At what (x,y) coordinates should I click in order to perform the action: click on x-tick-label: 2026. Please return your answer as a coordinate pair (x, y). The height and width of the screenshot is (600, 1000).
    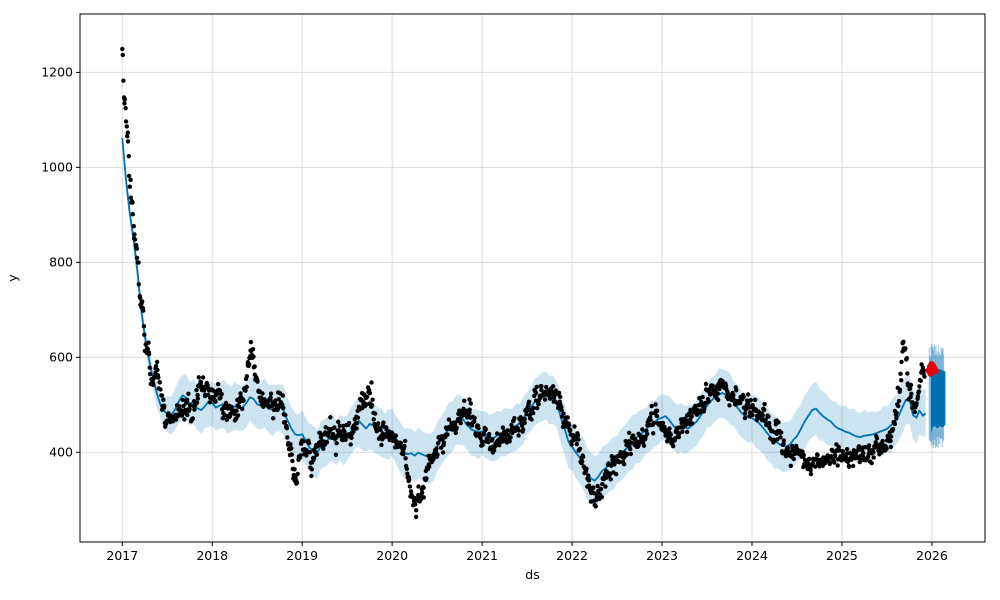
    Looking at the image, I should click on (932, 555).